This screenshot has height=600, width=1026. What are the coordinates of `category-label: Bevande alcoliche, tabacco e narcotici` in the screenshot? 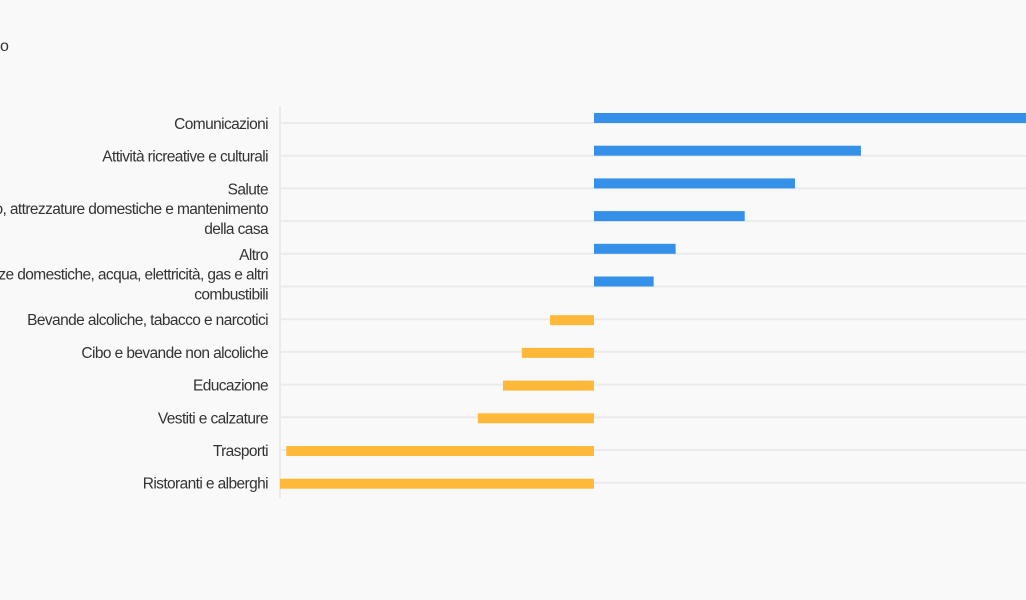 It's located at (147, 320).